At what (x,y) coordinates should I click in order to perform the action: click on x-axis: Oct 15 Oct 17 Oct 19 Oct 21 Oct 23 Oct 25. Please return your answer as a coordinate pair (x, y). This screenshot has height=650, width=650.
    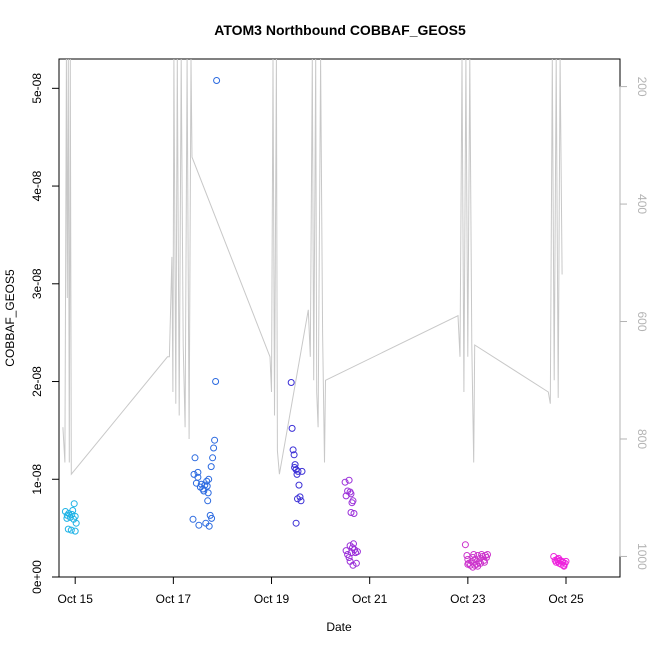
    Looking at the image, I should click on (321, 591).